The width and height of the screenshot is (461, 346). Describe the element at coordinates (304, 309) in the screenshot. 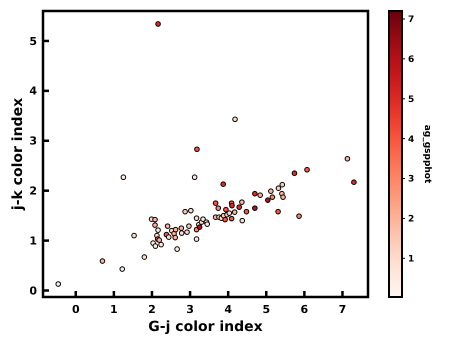

I see `x-tick-label: 6` at that location.